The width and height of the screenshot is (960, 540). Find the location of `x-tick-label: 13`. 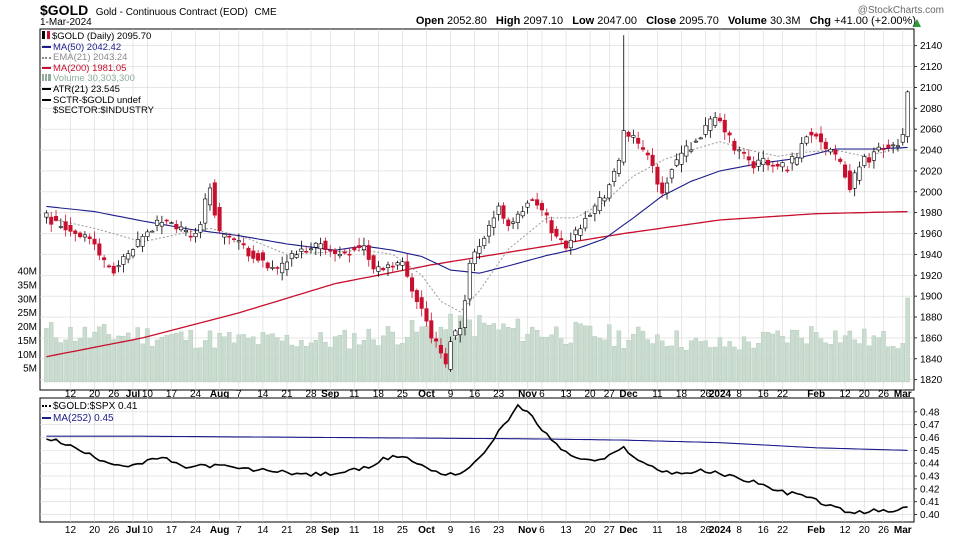

x-tick-label: 13 is located at coordinates (566, 394).